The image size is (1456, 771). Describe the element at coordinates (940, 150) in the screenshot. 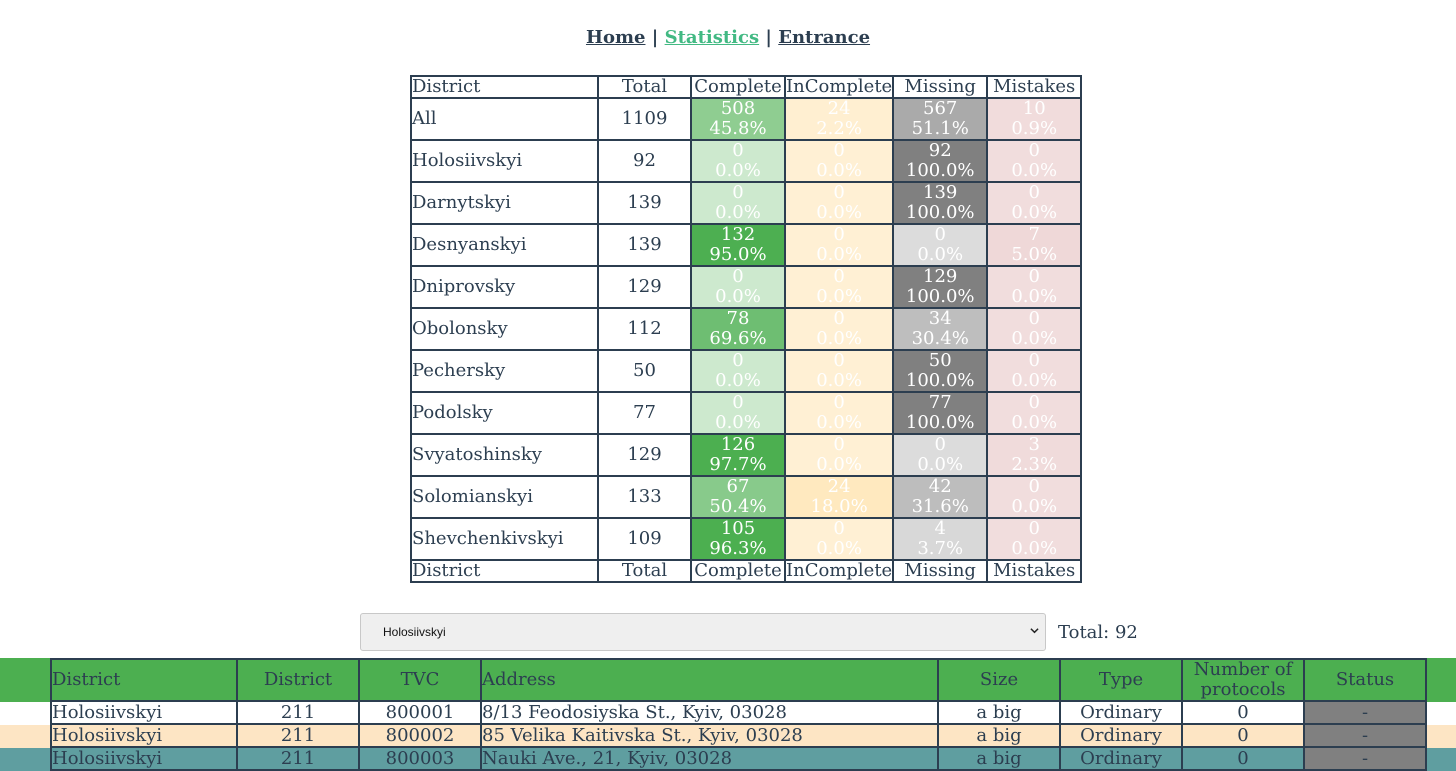

I see `stats-missing-count: 92` at that location.